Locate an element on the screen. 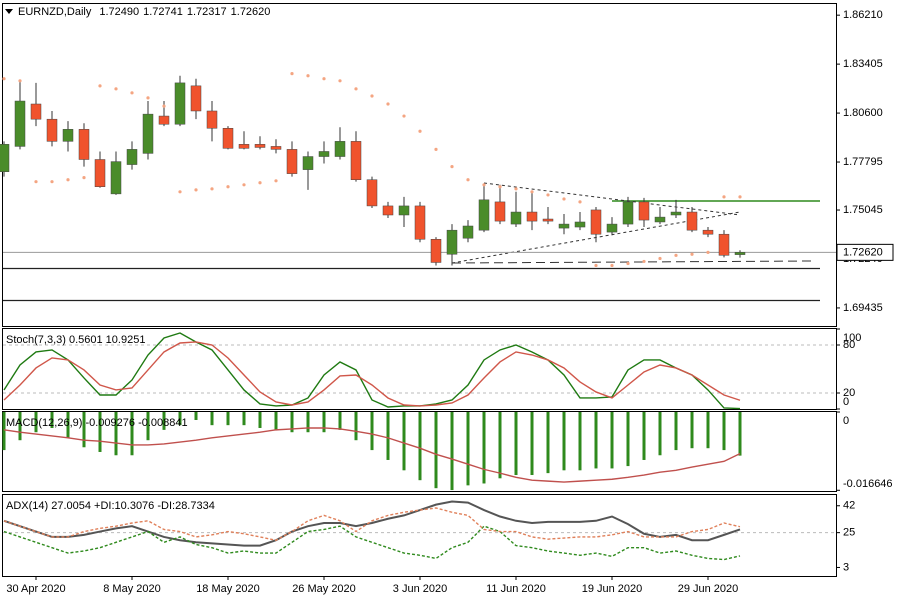 This screenshot has width=900, height=600. y-tick-label: 20 is located at coordinates (849, 393).